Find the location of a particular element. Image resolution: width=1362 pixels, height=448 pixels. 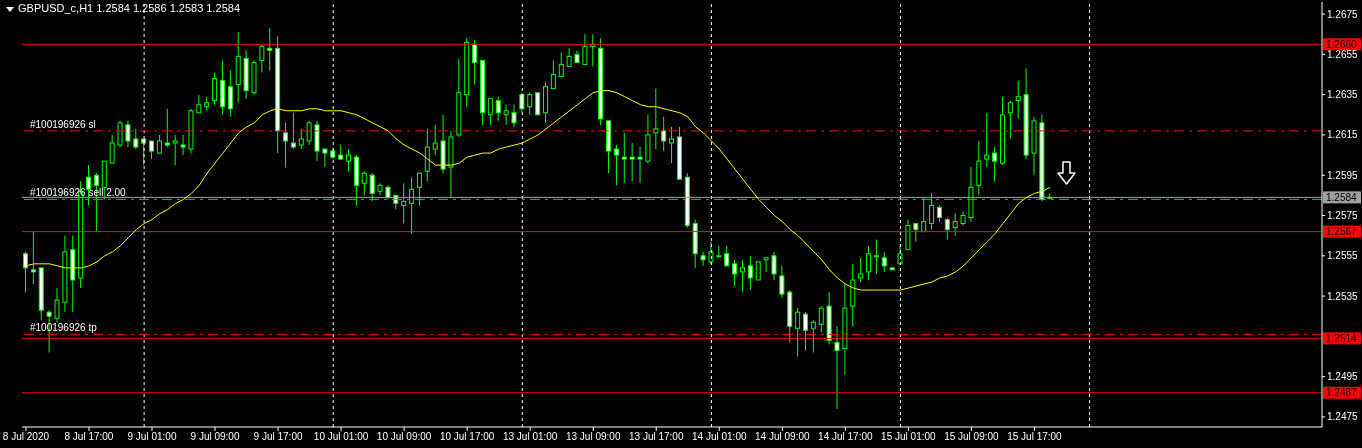

x-tick-label: 15 Jul 09:00 is located at coordinates (972, 437).